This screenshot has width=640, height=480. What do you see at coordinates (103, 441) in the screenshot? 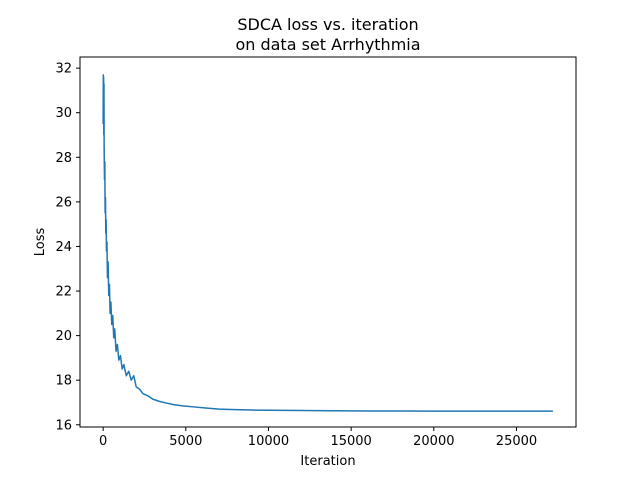
I see `x-tick-label: 0` at bounding box center [103, 441].